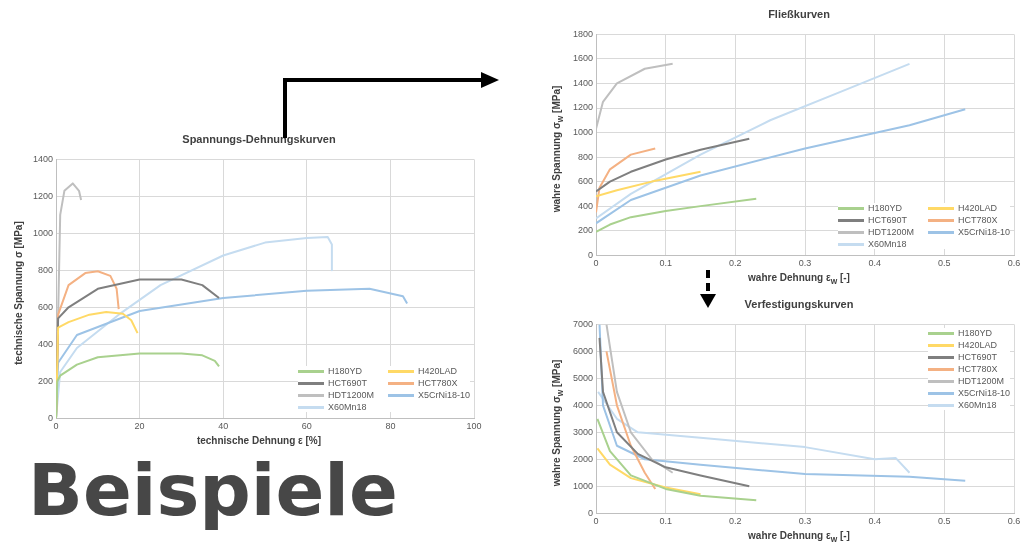  I want to click on x-tick-label: 100, so click(474, 426).